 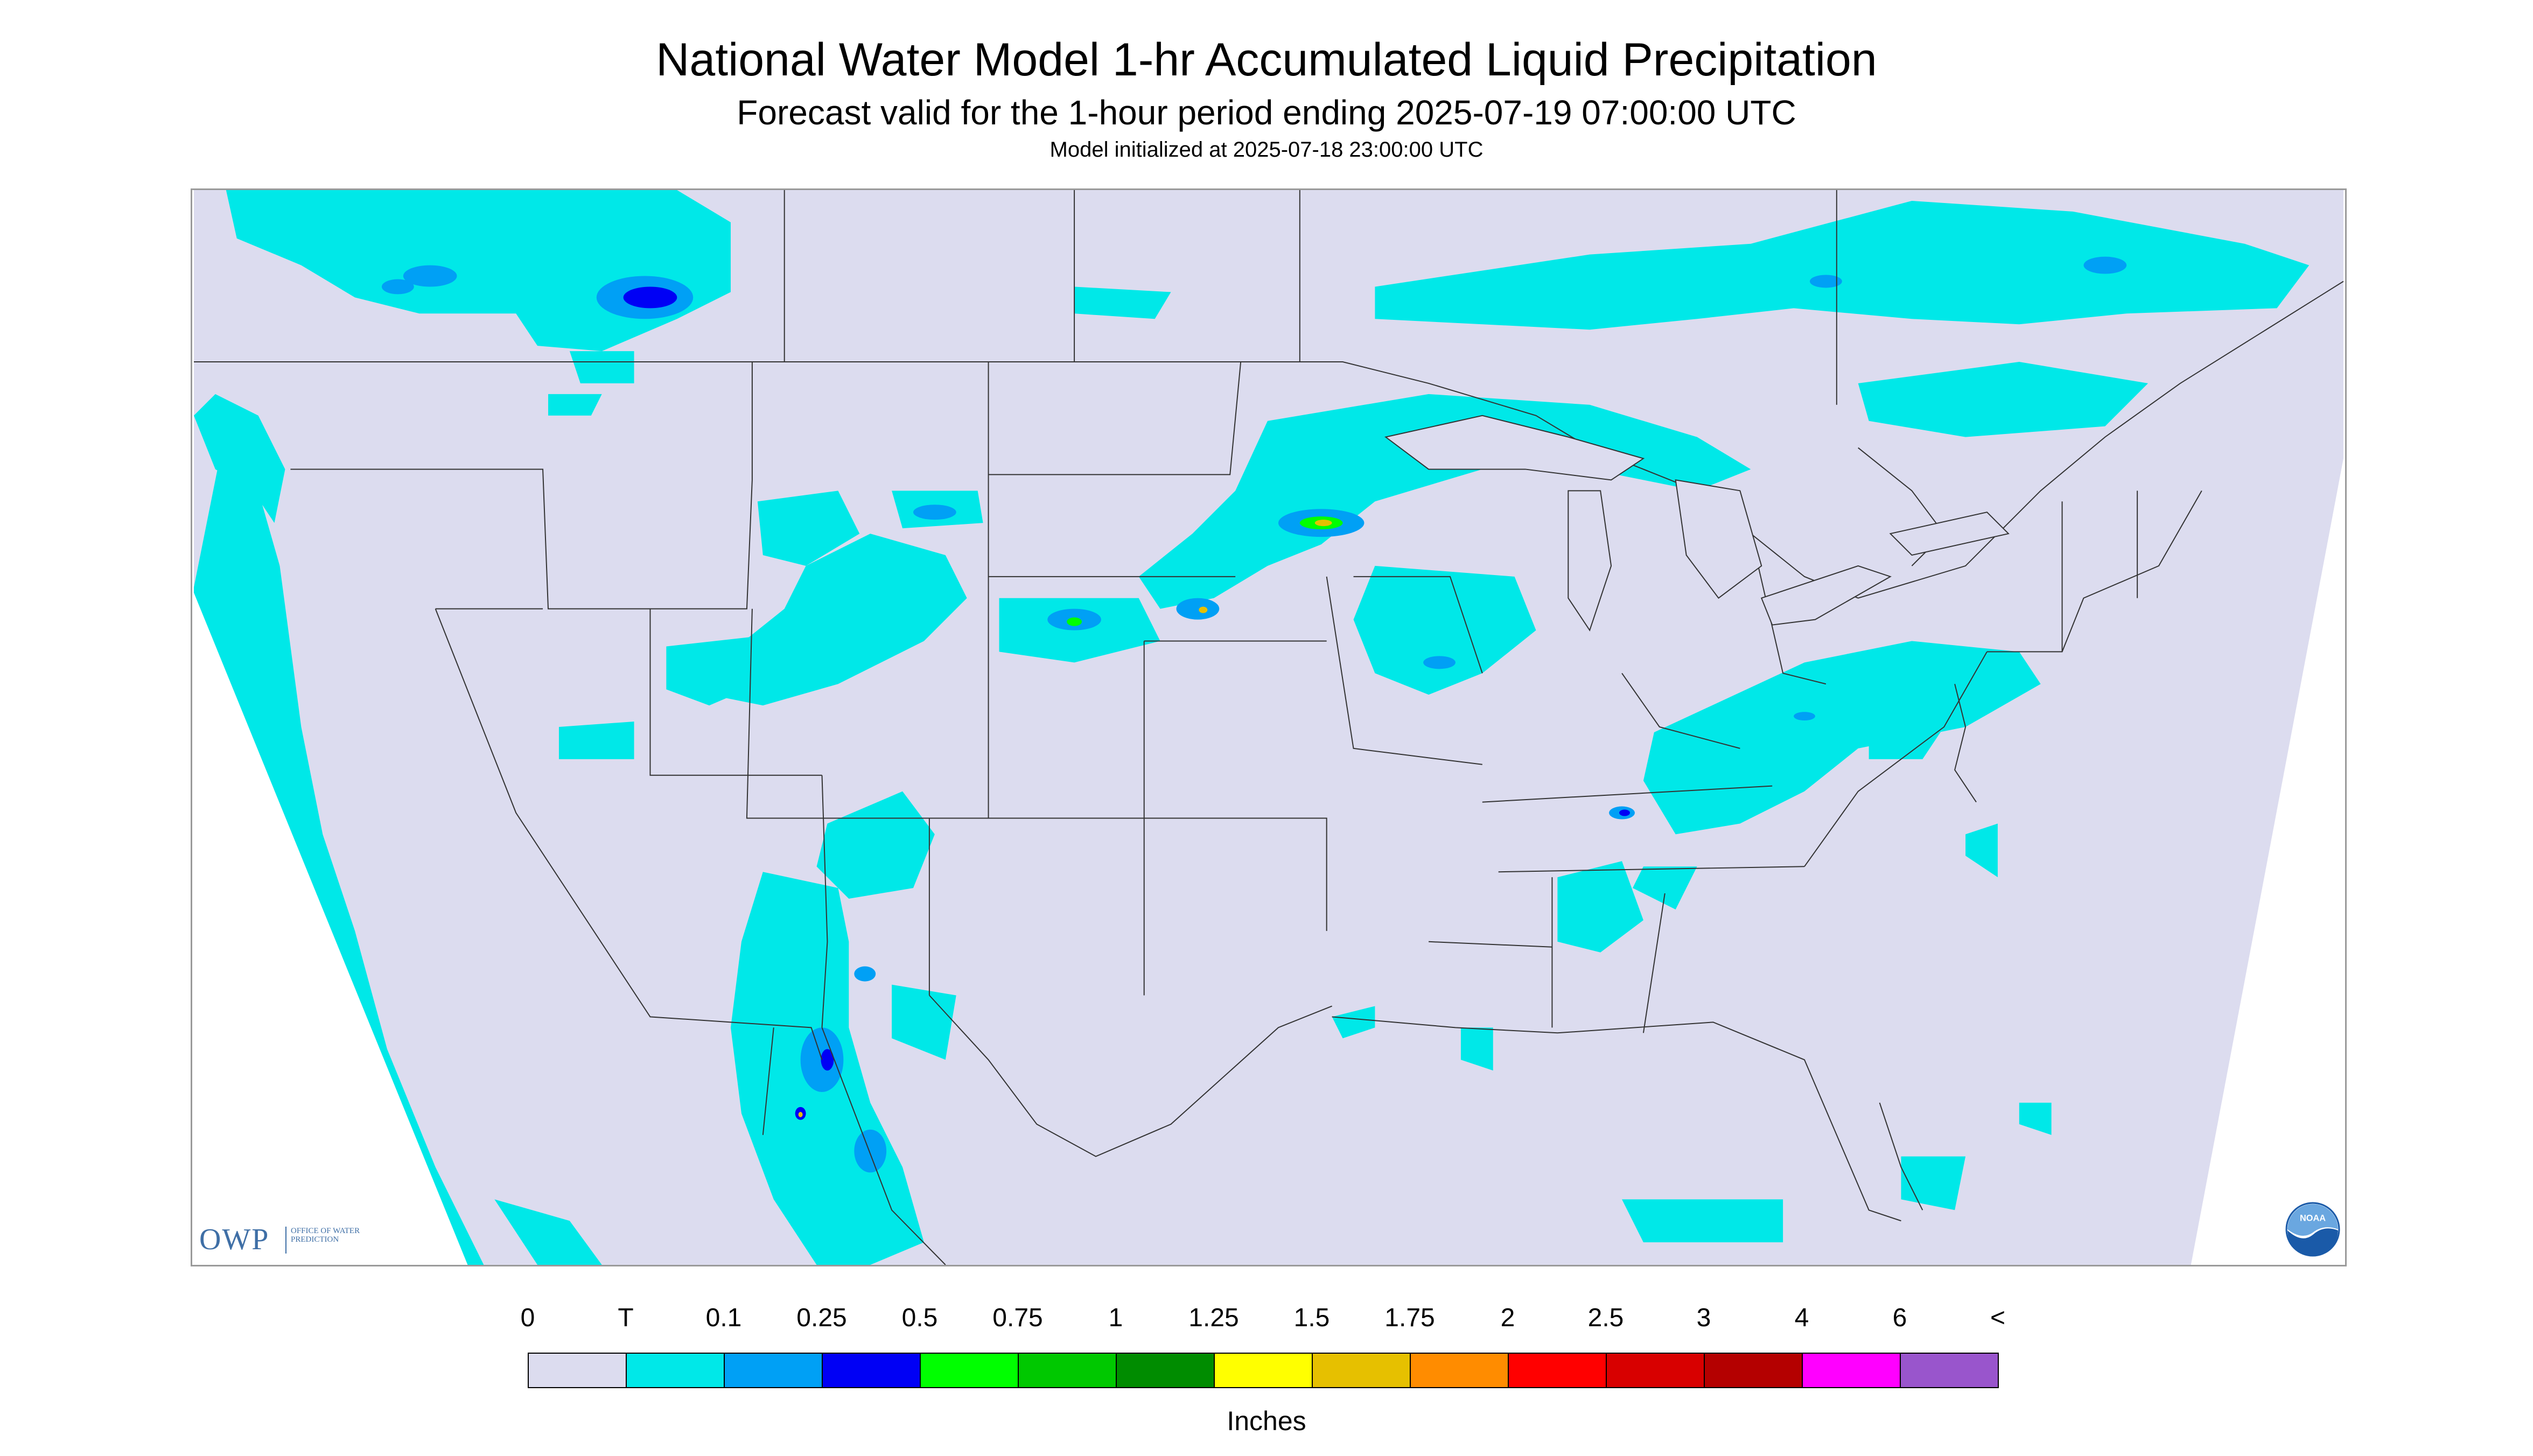 I want to click on canada-nw-heavy, so click(x=650, y=297).